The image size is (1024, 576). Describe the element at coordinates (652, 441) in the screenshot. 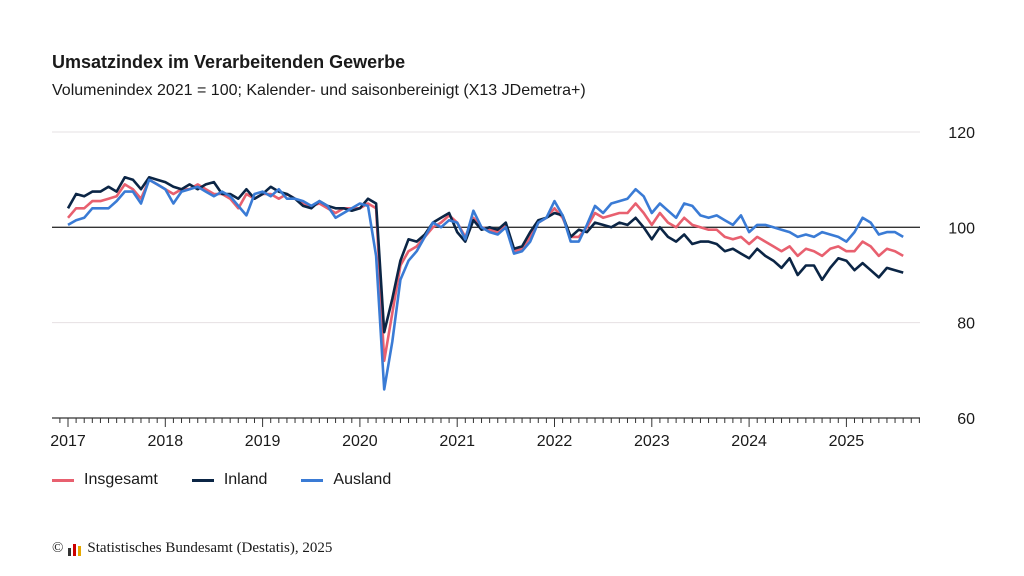

I see `x-tick-label: 2023` at that location.